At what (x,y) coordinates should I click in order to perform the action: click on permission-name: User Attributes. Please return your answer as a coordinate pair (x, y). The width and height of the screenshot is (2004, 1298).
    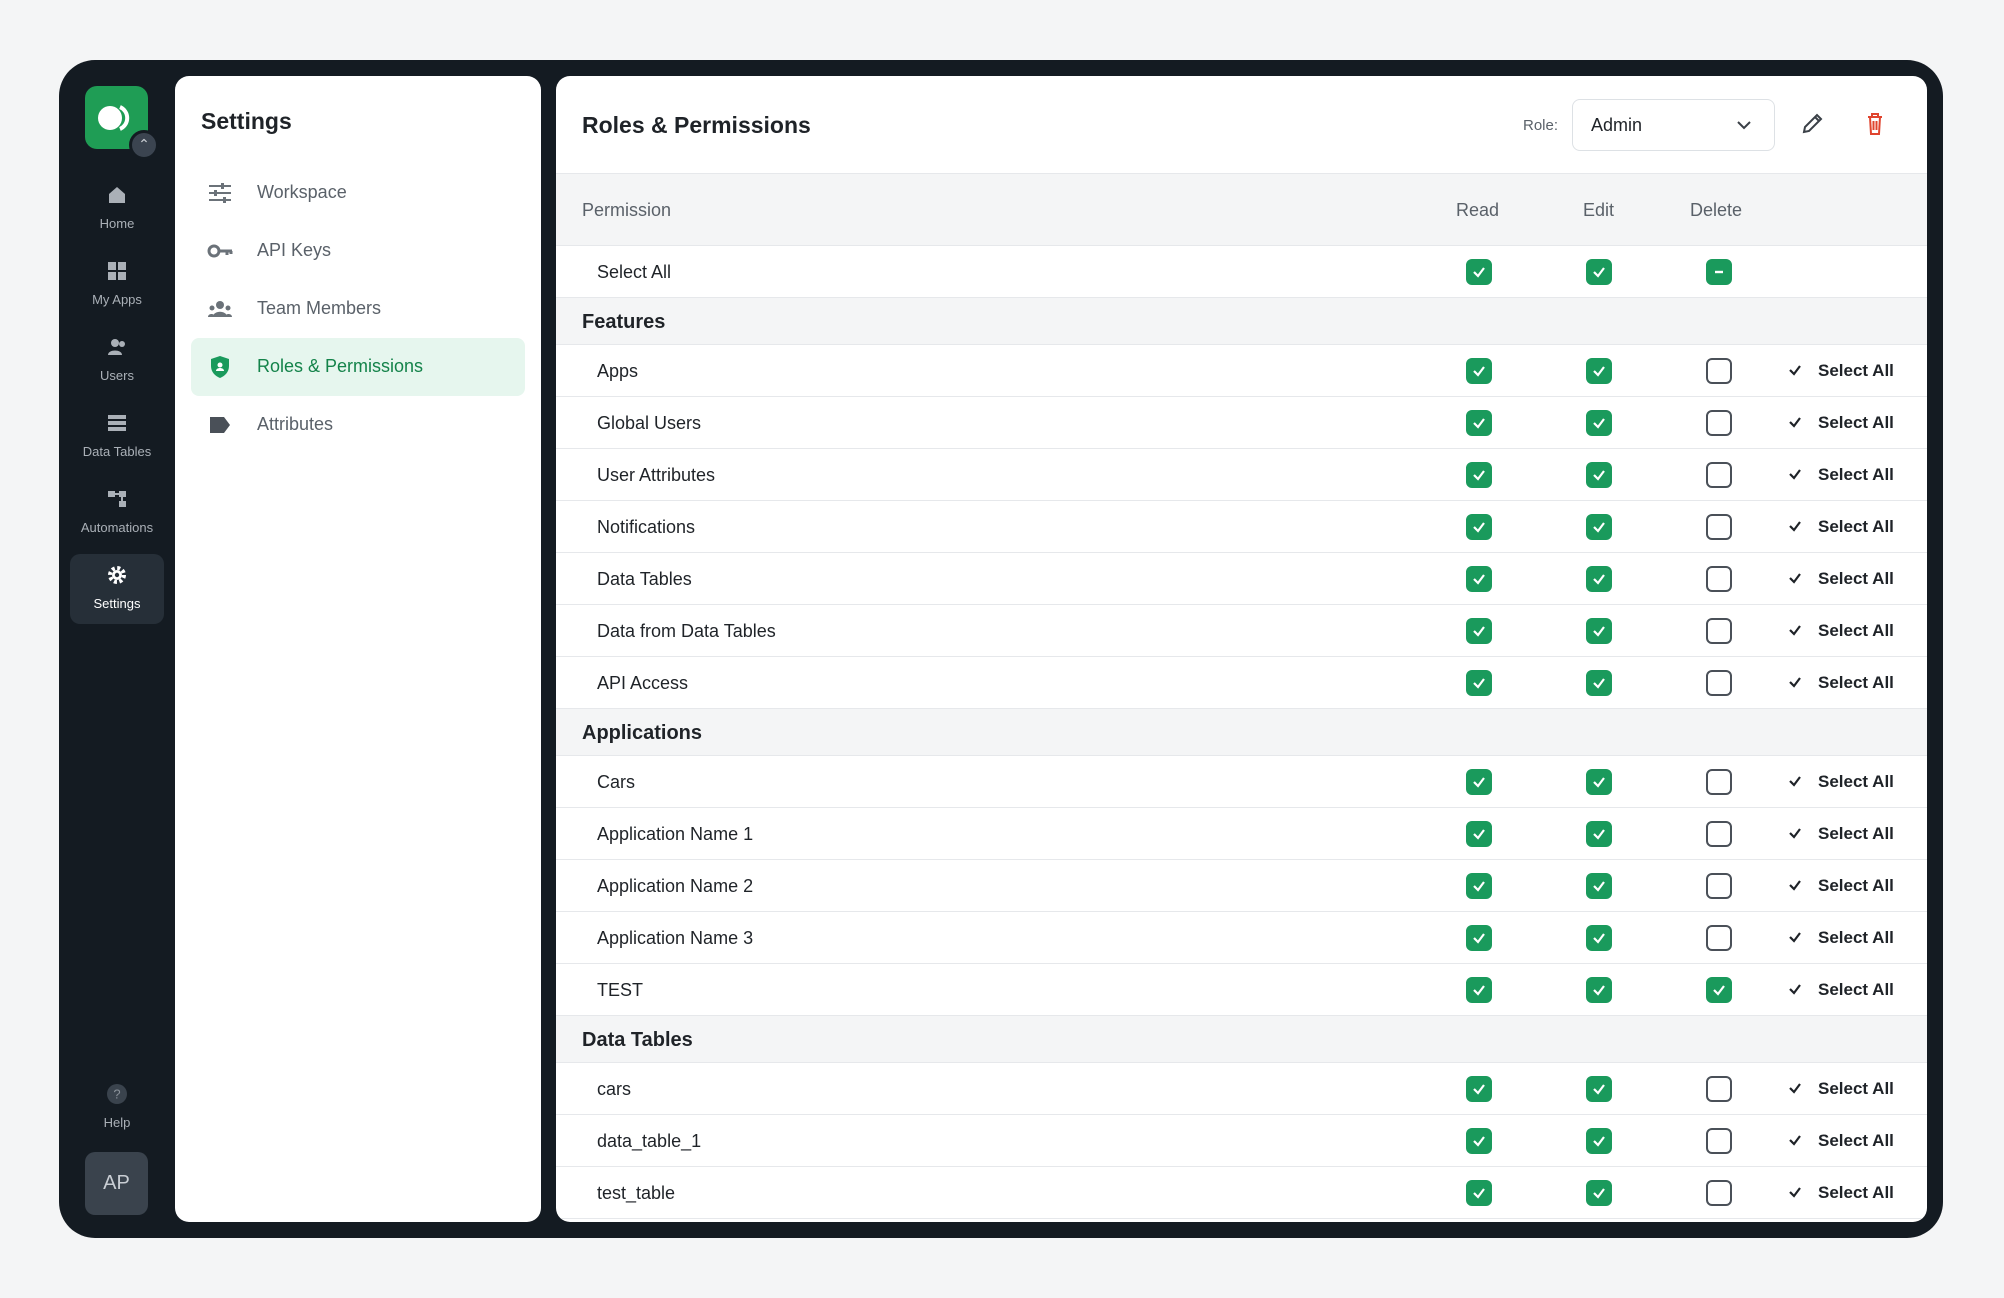
    Looking at the image, I should click on (656, 475).